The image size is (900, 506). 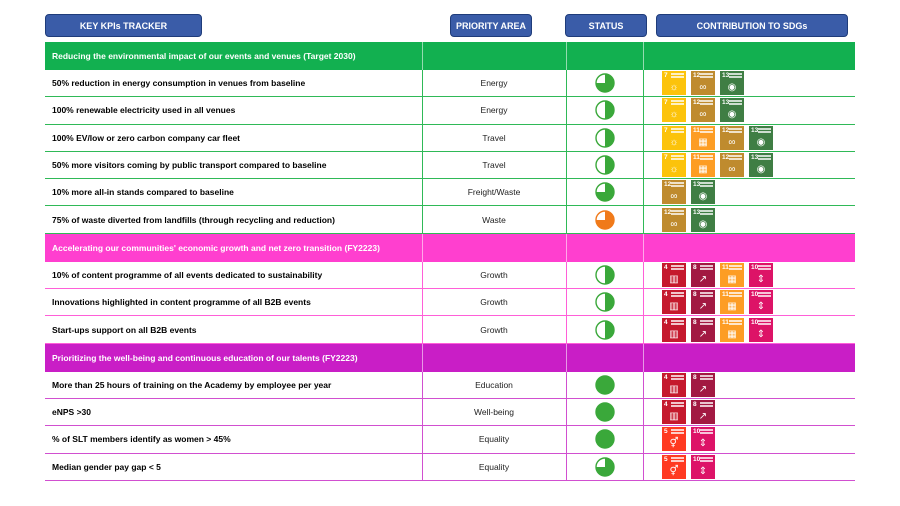 I want to click on priority-area: Freight/Waste, so click(x=494, y=192).